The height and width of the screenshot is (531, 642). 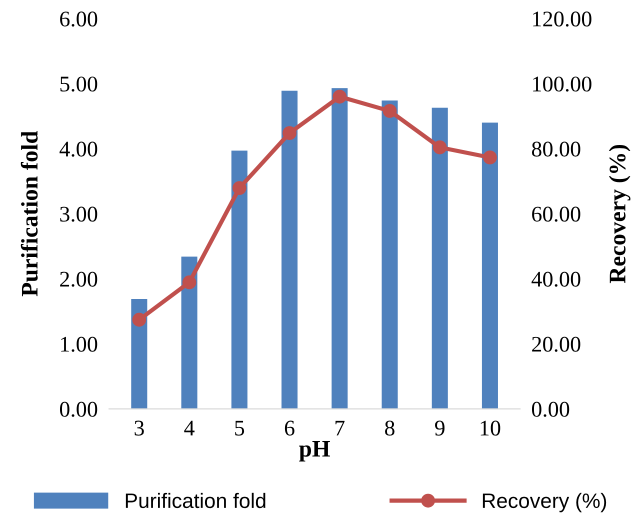 I want to click on y-tick-label: 6.00, so click(x=79, y=19).